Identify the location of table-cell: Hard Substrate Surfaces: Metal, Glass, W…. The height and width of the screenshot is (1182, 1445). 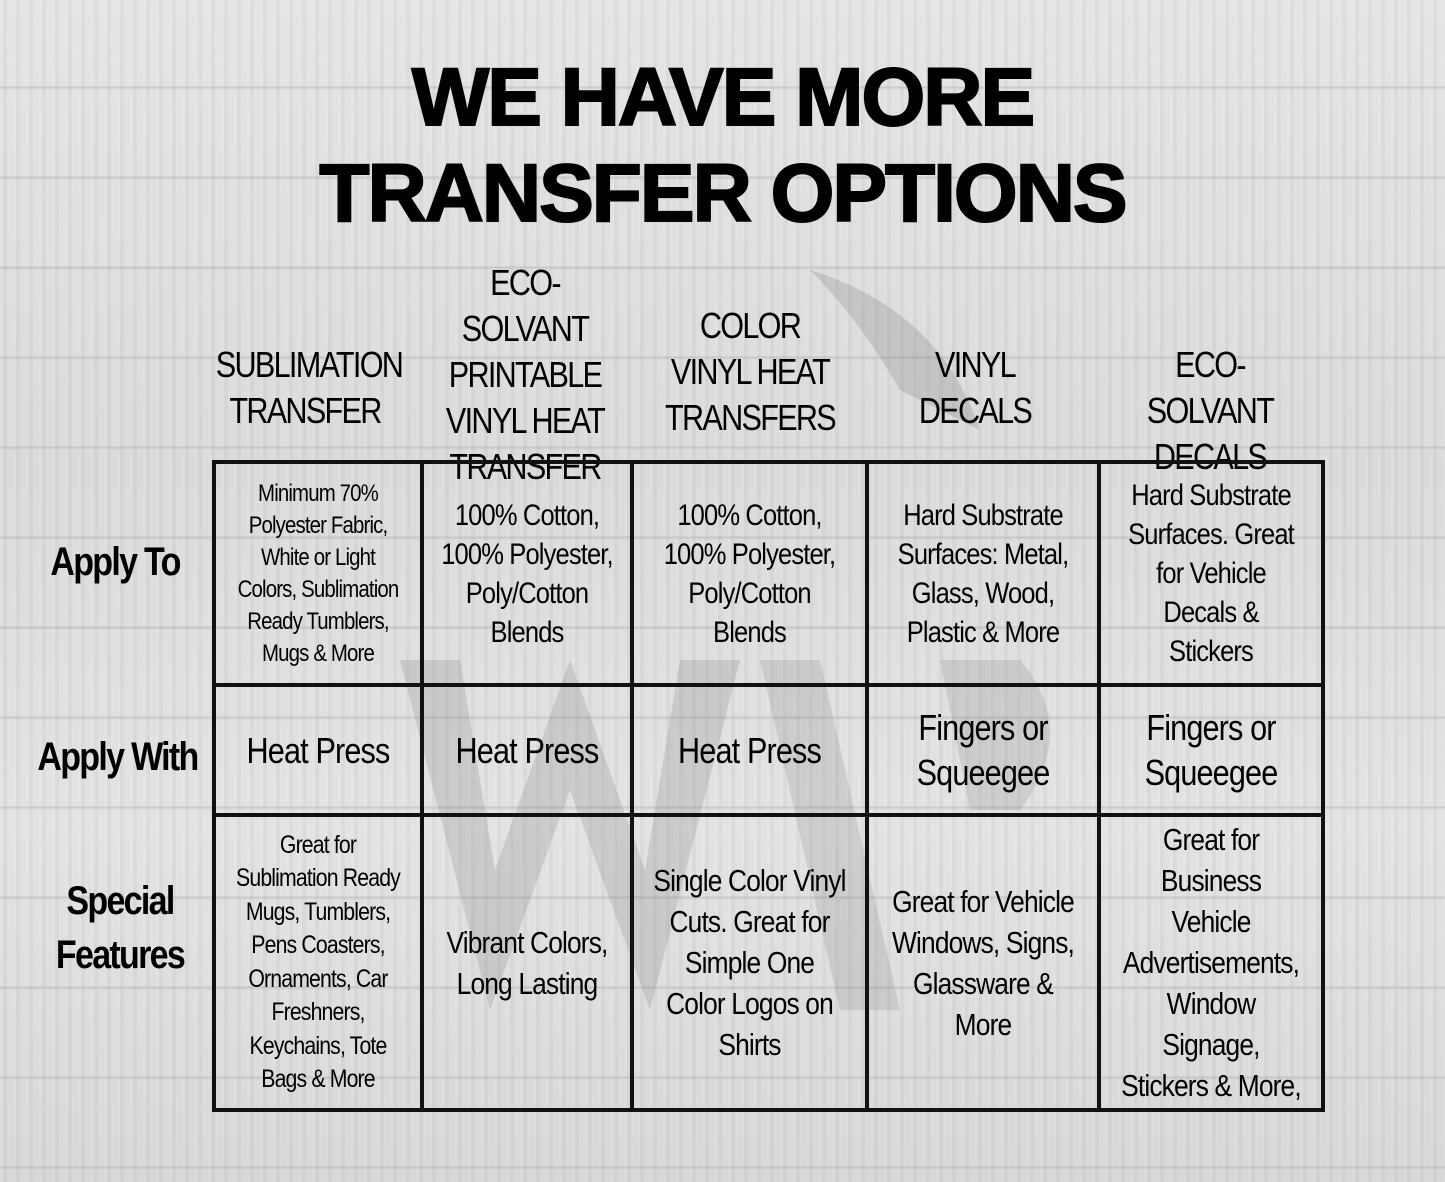
(983, 573).